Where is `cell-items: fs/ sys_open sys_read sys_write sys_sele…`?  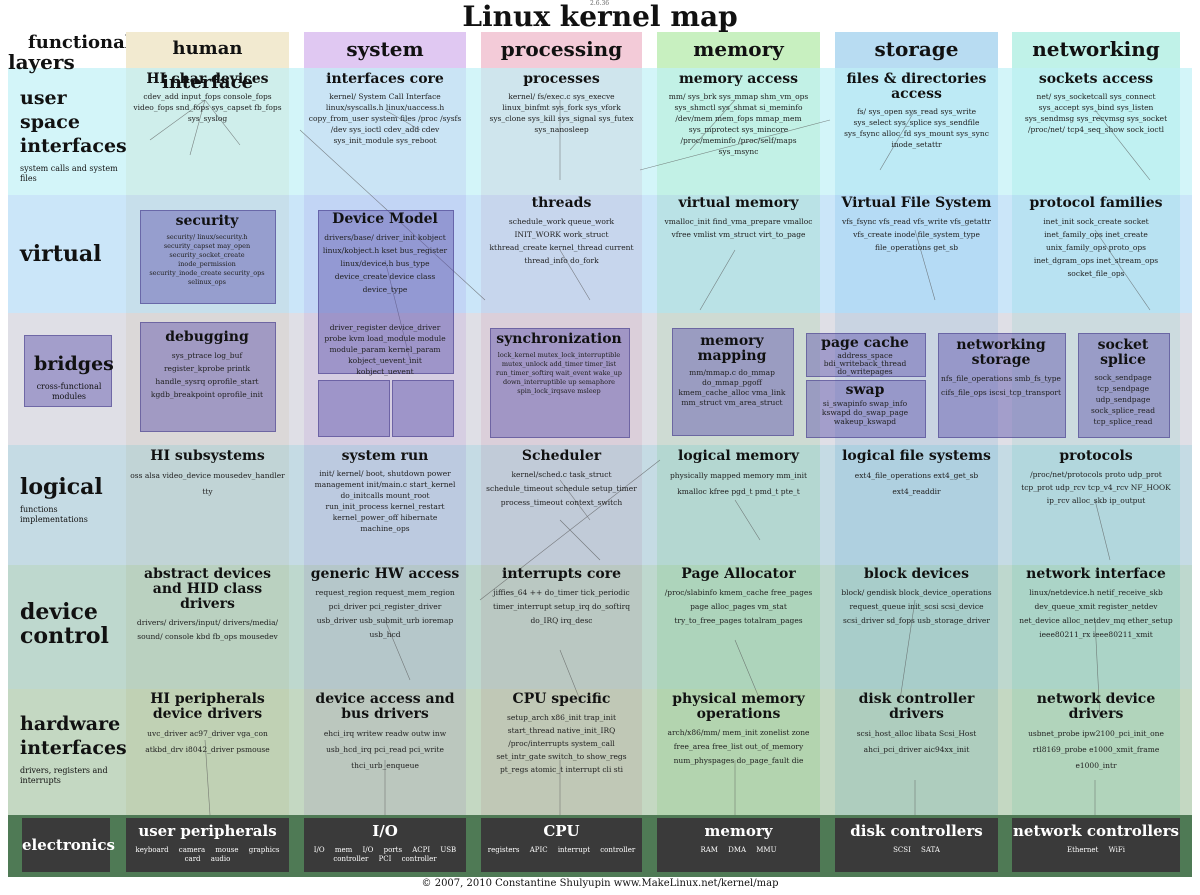 cell-items: fs/ sys_open sys_read sys_write sys_sele… is located at coordinates (916, 128).